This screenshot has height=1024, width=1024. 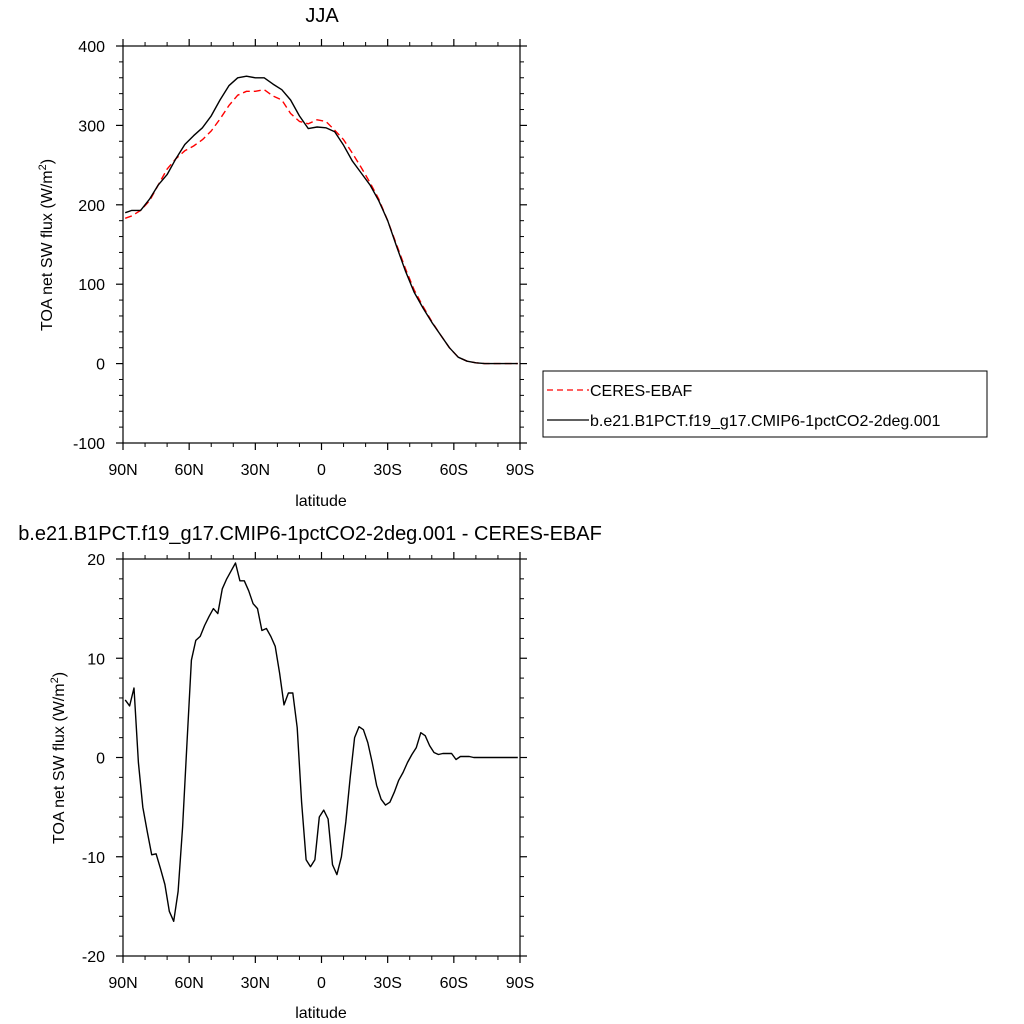 I want to click on ytick-label: 100, so click(x=91, y=285).